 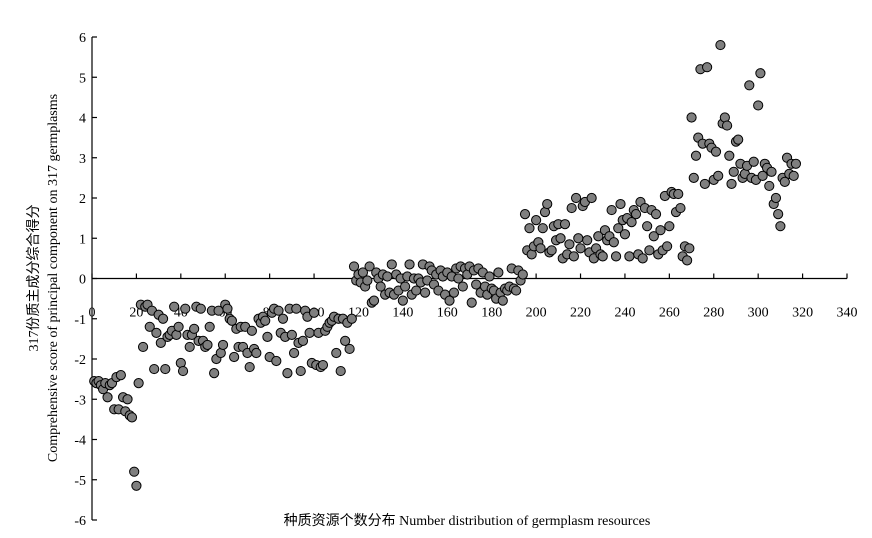 What do you see at coordinates (669, 313) in the screenshot?
I see `x-tick-label: 260` at bounding box center [669, 313].